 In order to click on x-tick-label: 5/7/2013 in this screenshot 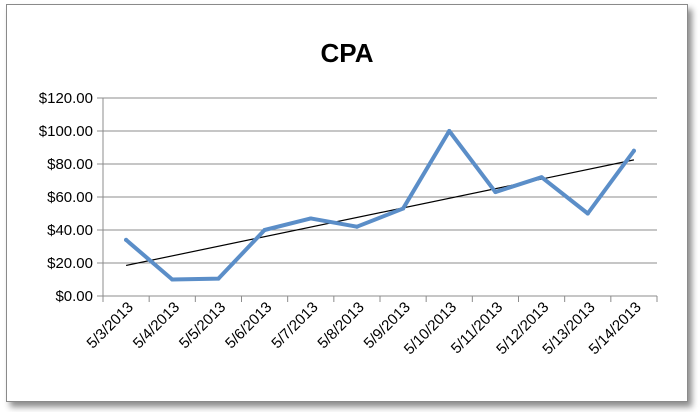, I will do `click(294, 325)`.